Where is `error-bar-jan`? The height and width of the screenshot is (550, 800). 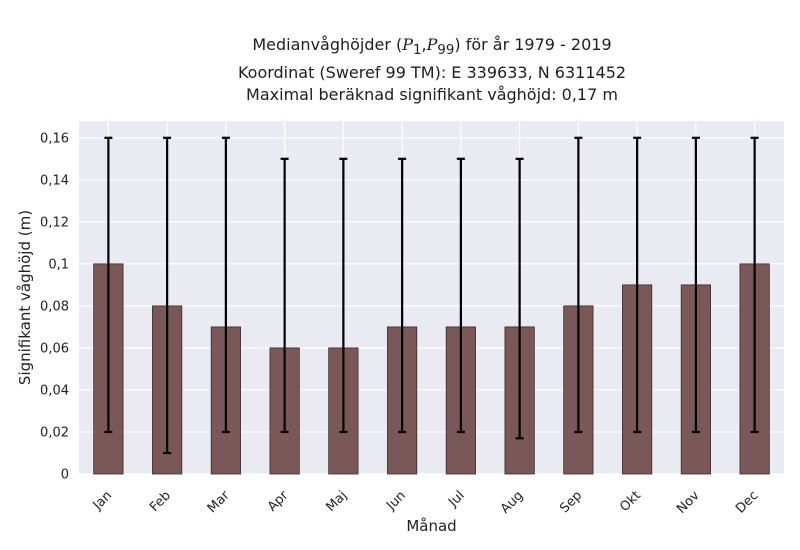
error-bar-jan is located at coordinates (108, 285).